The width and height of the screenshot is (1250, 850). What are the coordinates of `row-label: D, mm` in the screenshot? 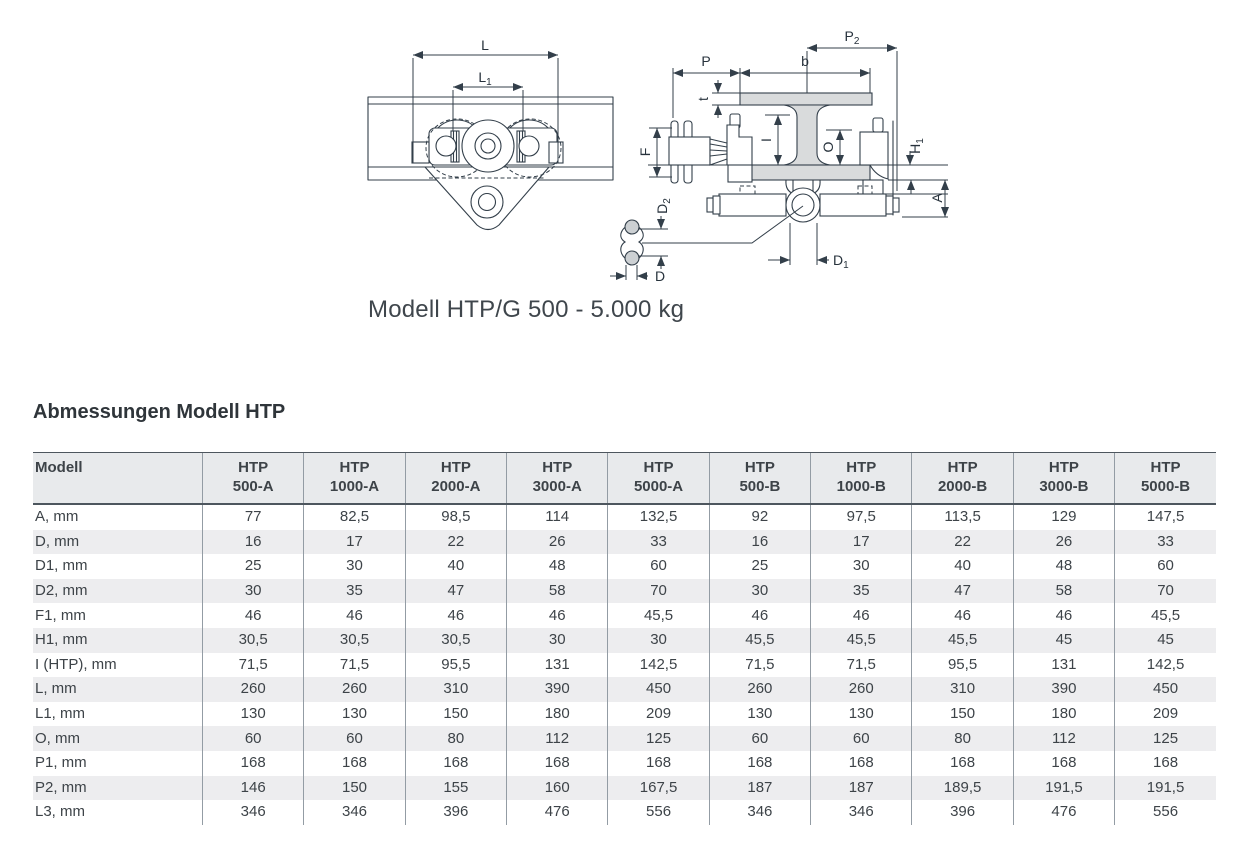 It's located at (57, 541).